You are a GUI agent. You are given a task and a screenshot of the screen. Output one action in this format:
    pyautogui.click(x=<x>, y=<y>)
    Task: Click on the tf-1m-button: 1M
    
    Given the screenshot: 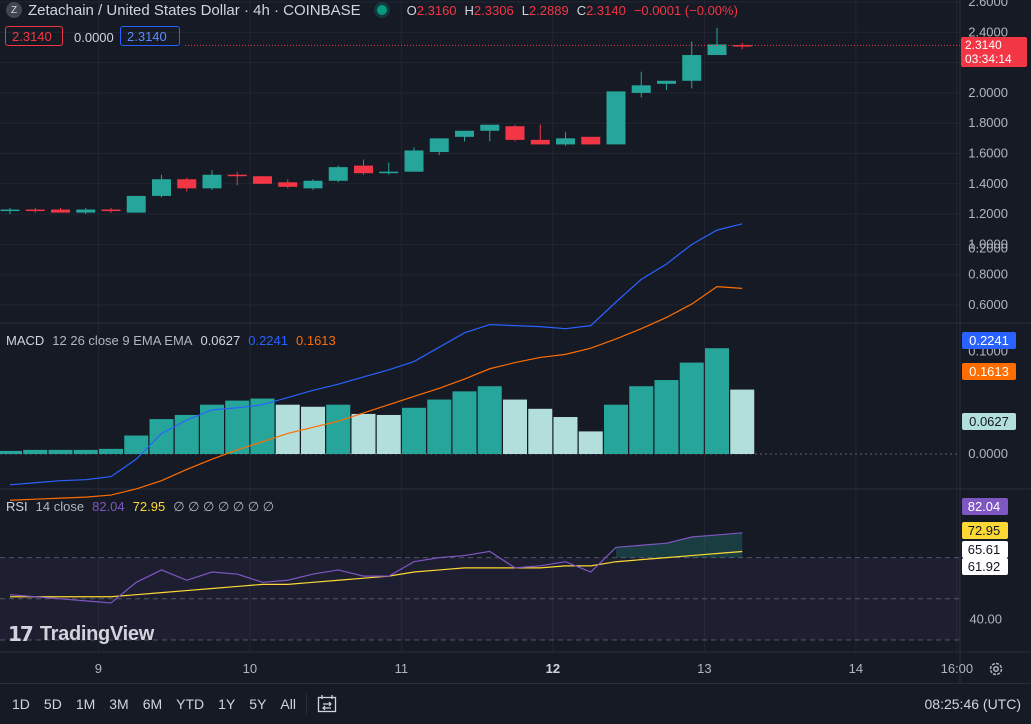 What is the action you would take?
    pyautogui.click(x=85, y=704)
    